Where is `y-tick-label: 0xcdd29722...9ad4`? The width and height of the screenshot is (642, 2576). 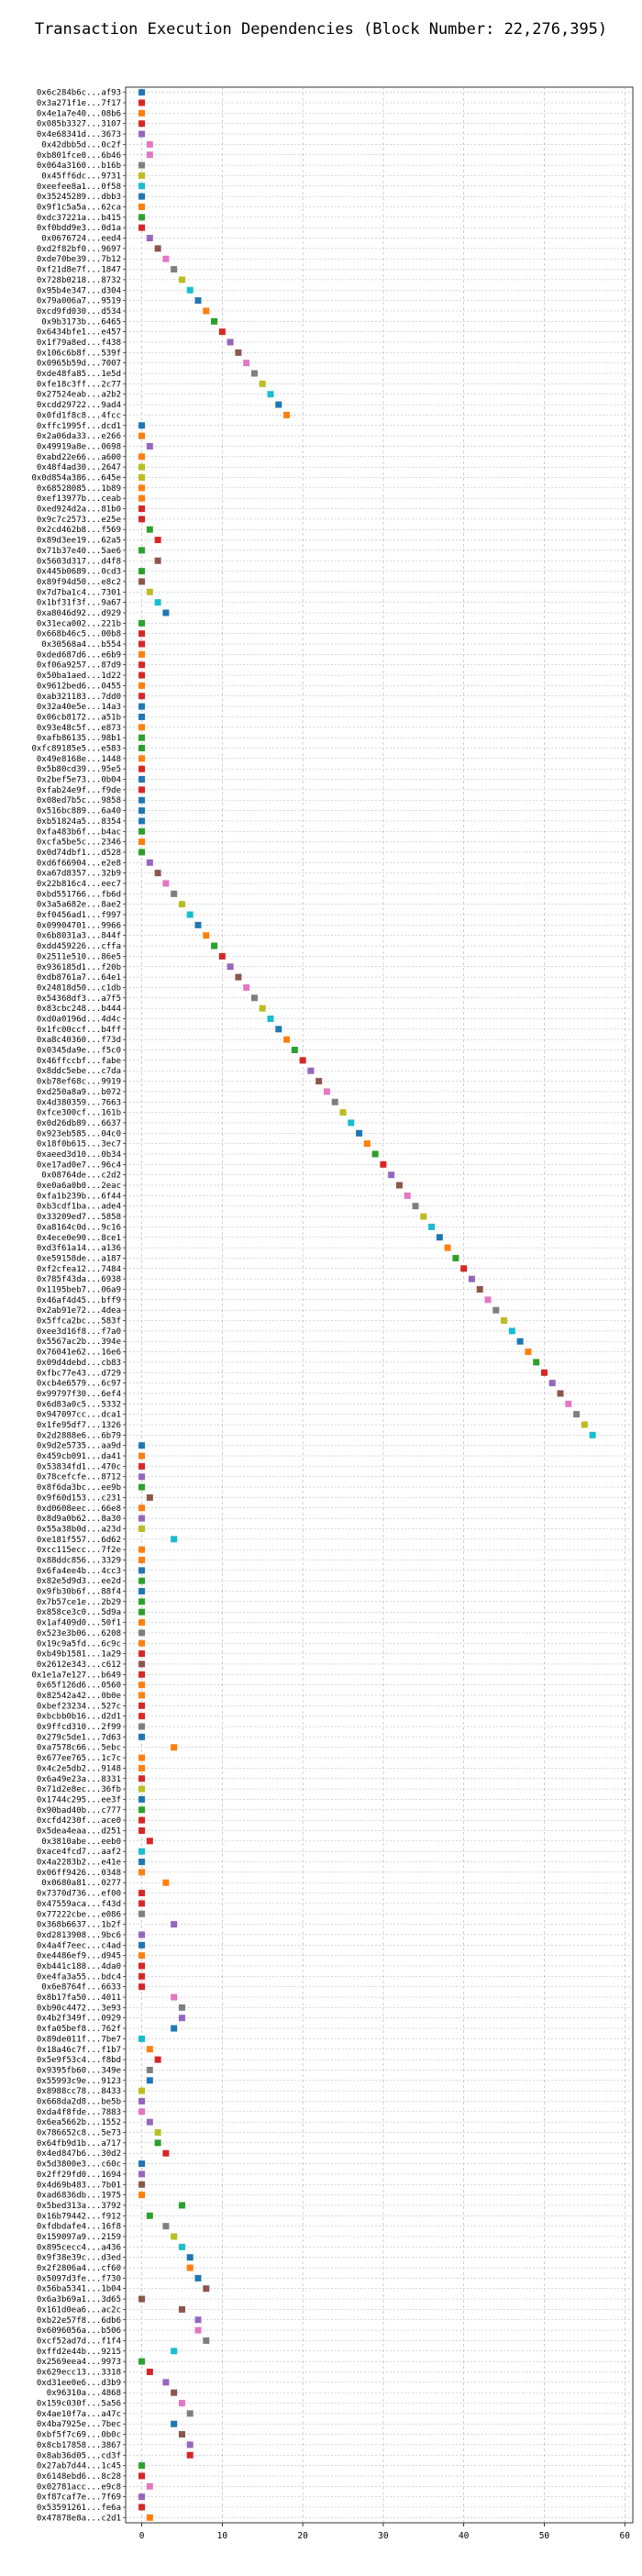
y-tick-label: 0xcdd29722...9ad4 is located at coordinates (79, 405).